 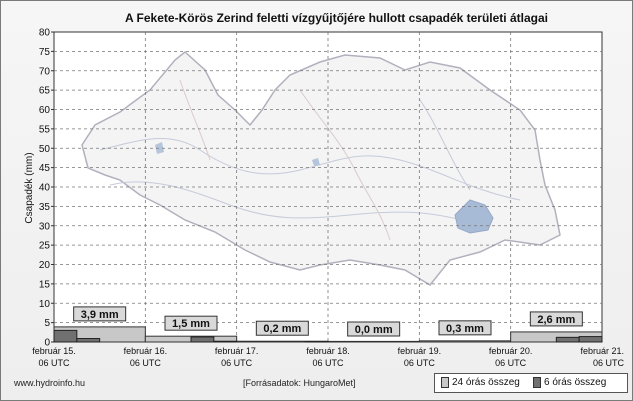 I want to click on y-tick-label: 30, so click(x=45, y=226).